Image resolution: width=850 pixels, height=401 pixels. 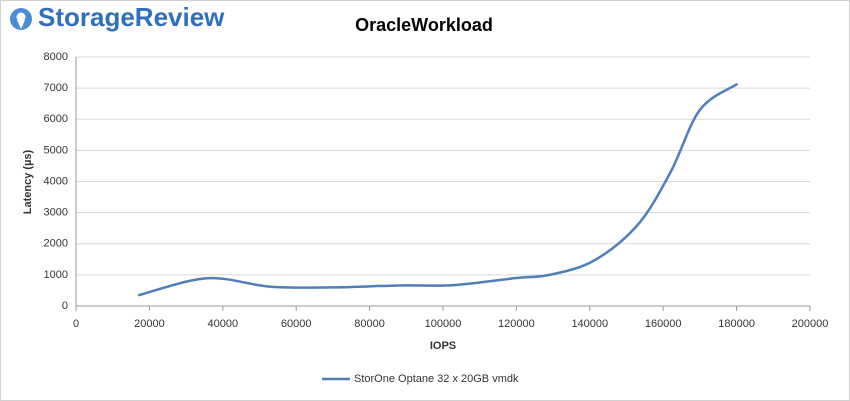 I want to click on x-tick-label: 40000, so click(x=223, y=324).